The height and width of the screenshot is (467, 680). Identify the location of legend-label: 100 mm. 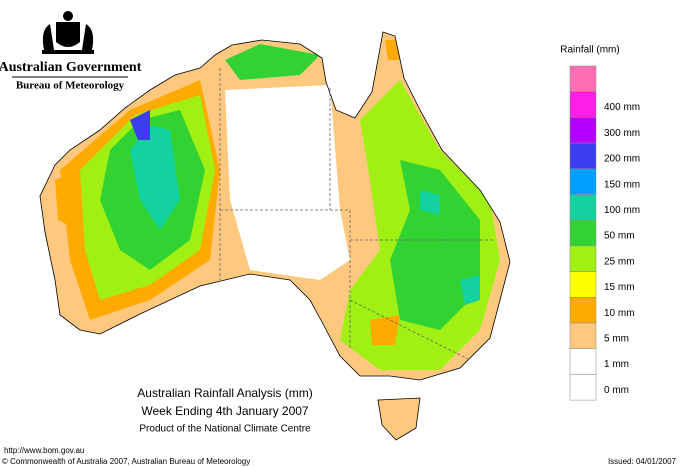
(622, 210).